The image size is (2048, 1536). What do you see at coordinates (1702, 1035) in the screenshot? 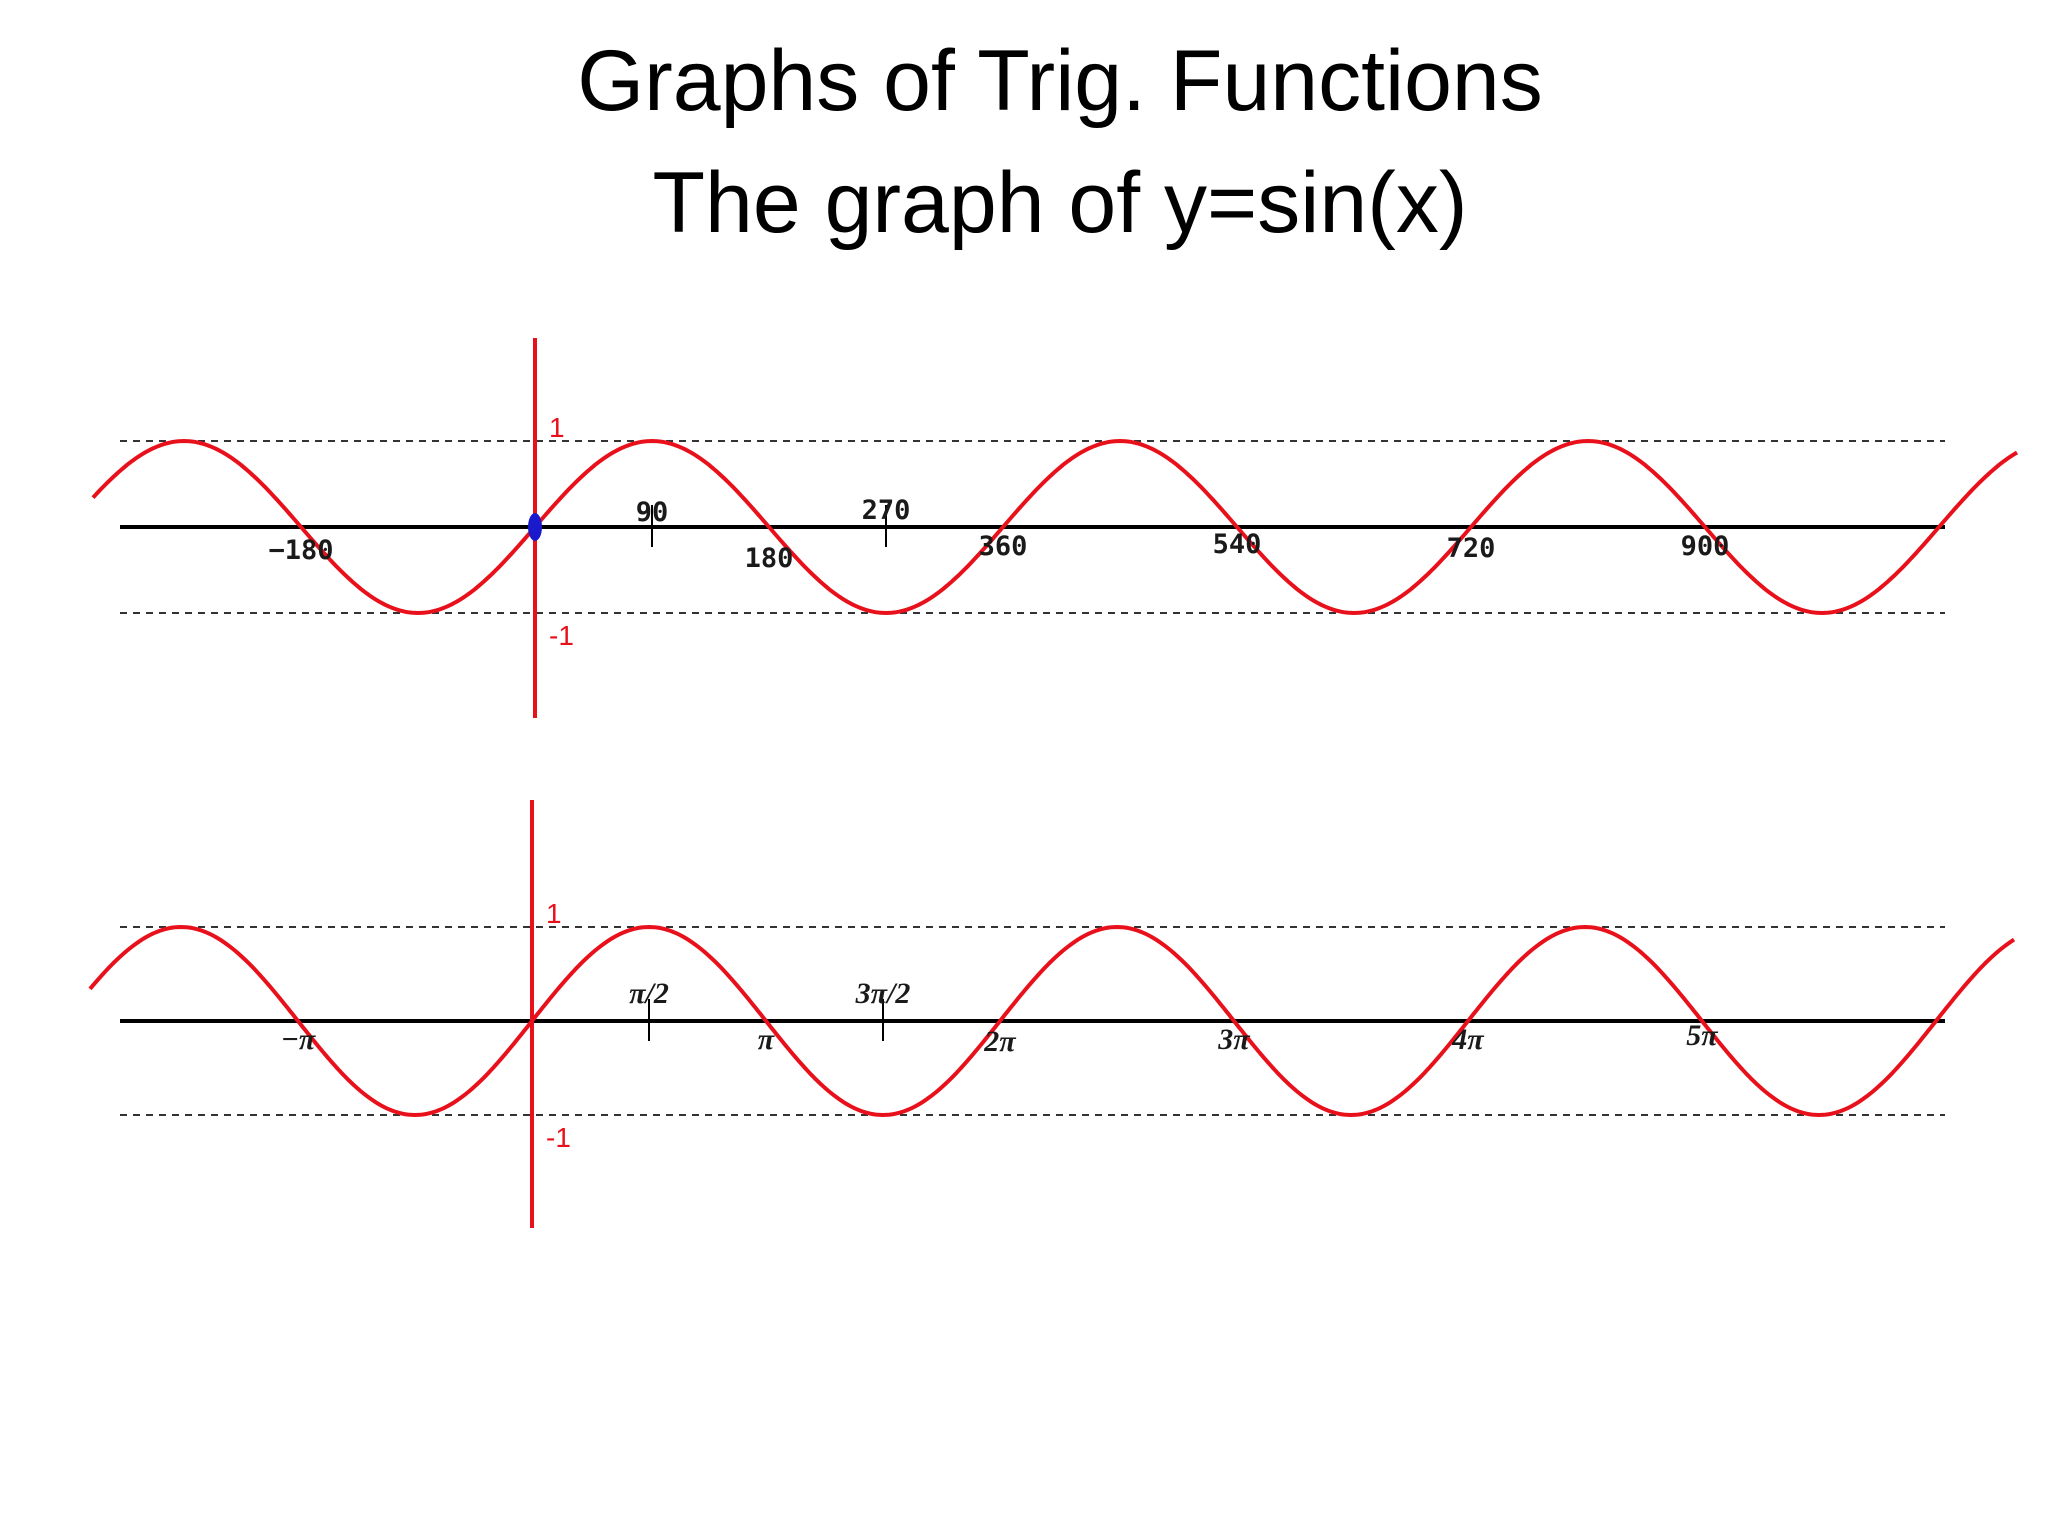
I see `x-tick-label: 5π` at bounding box center [1702, 1035].